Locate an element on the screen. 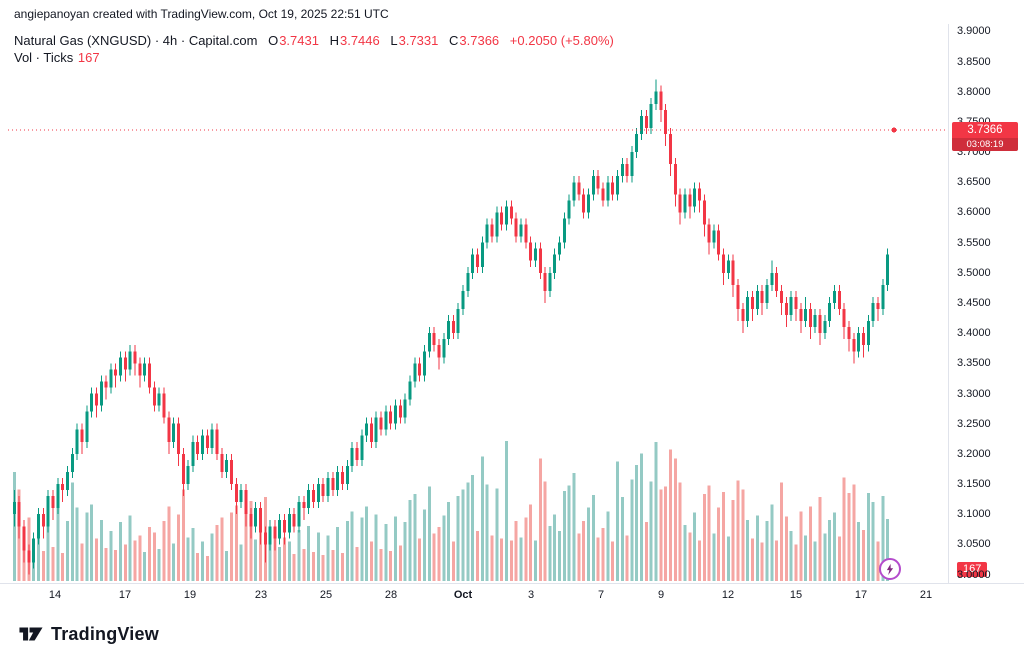 This screenshot has height=665, width=1024. time-axis-label: 7 is located at coordinates (601, 595).